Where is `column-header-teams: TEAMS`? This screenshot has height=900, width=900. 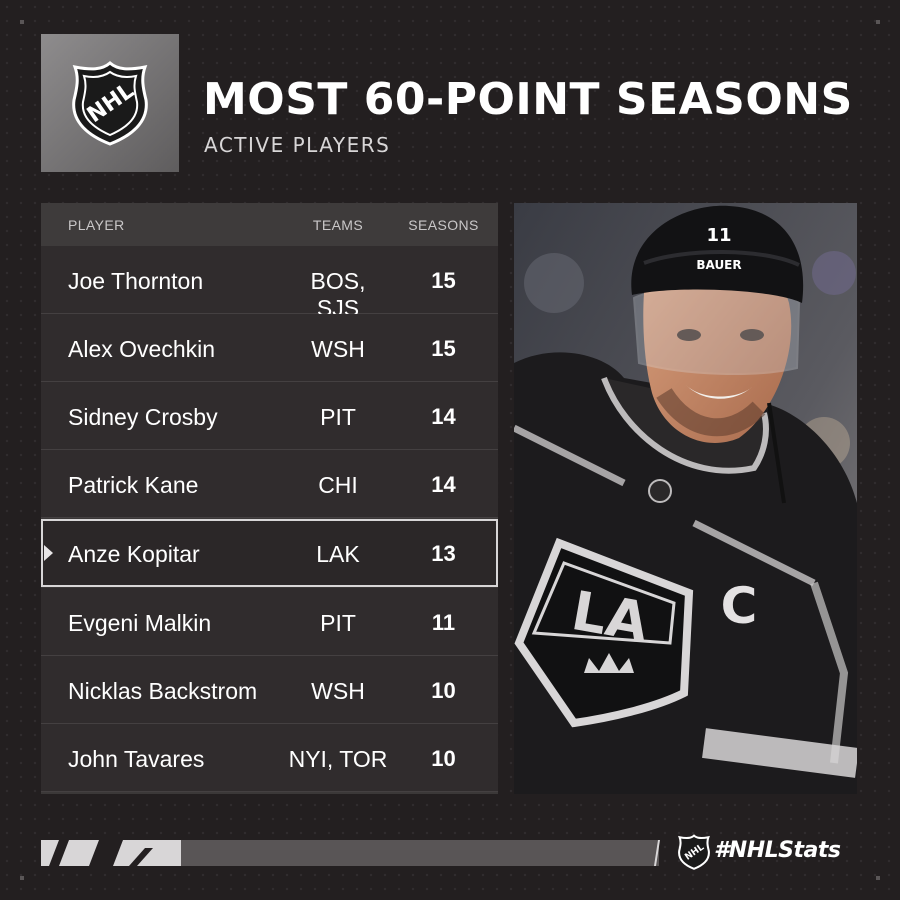 column-header-teams: TEAMS is located at coordinates (338, 225).